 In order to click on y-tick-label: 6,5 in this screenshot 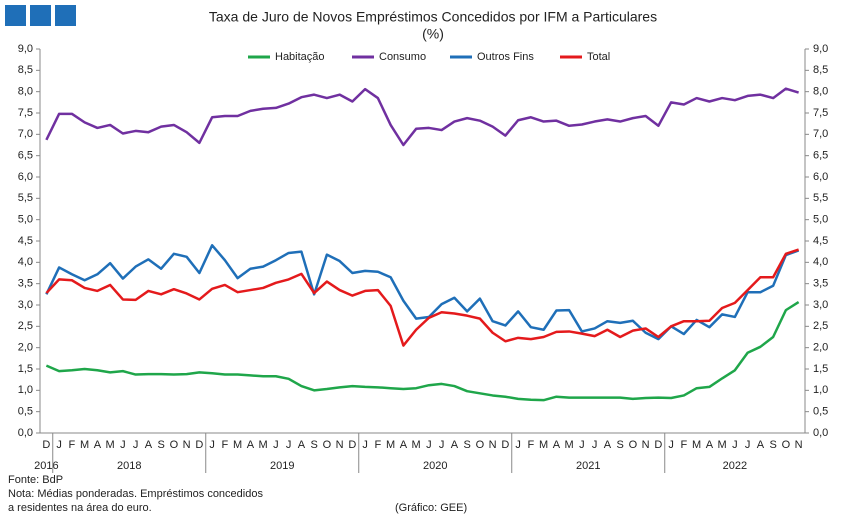, I will do `click(25, 156)`.